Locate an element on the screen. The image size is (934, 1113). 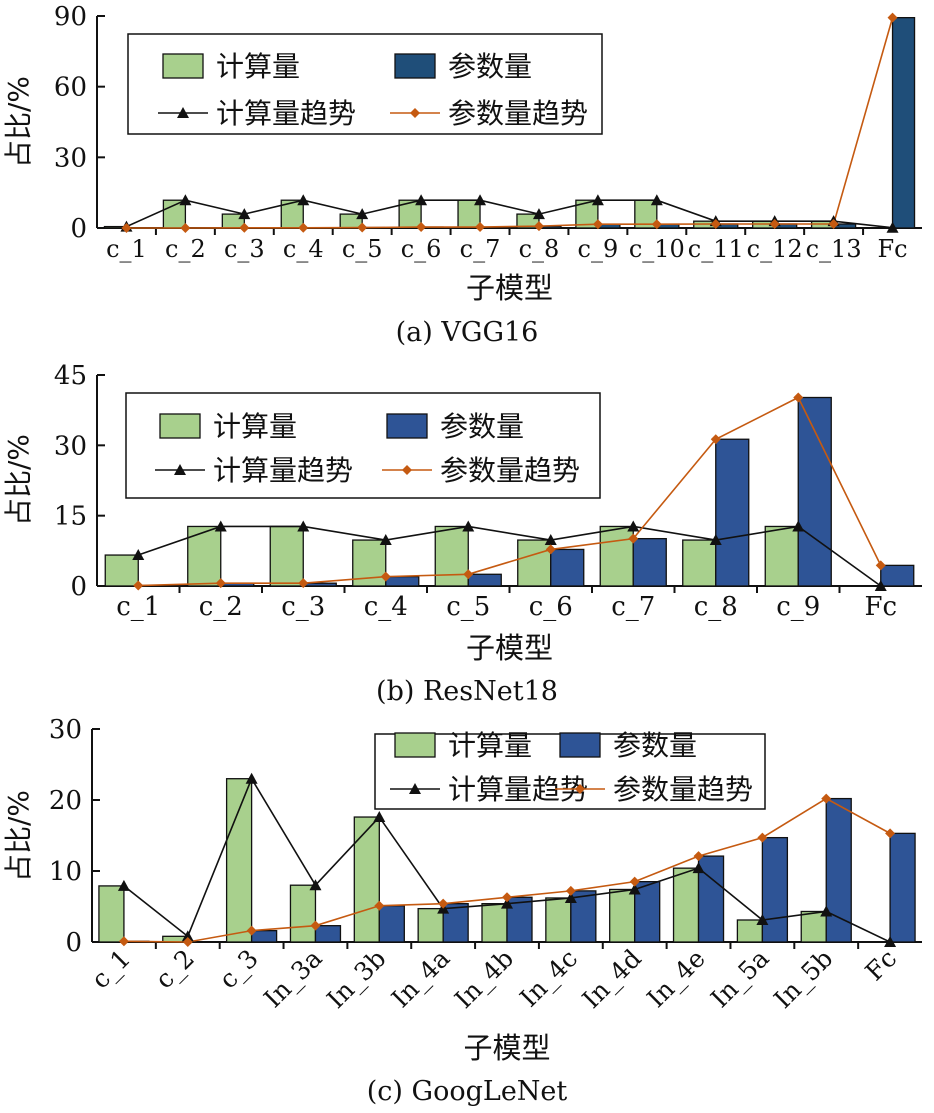
x-tick-label: c_11 is located at coordinates (716, 249).